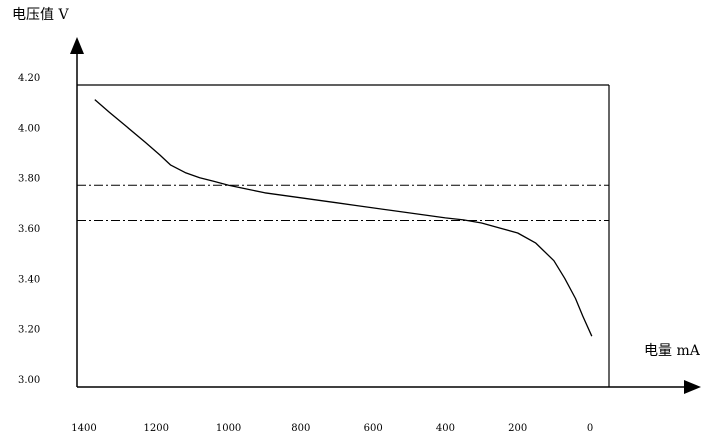 Image resolution: width=720 pixels, height=444 pixels. What do you see at coordinates (332, 428) in the screenshot?
I see `x-tick-labels: 1400 1200 1000 800 600 400 200 0` at bounding box center [332, 428].